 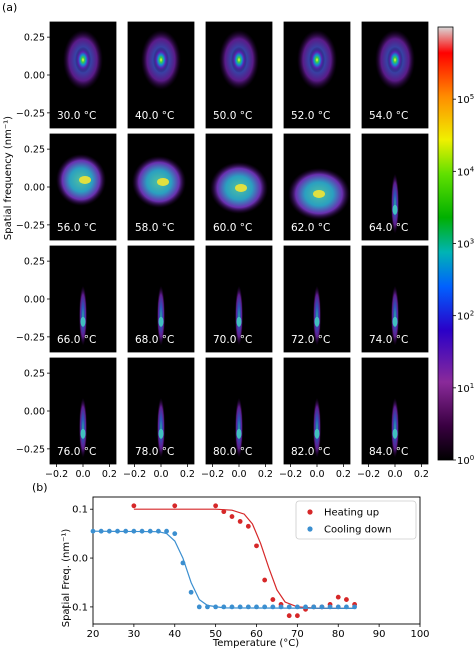 What do you see at coordinates (388, 452) in the screenshot?
I see `heatmap-panel-label: 84.0 °C` at bounding box center [388, 452].